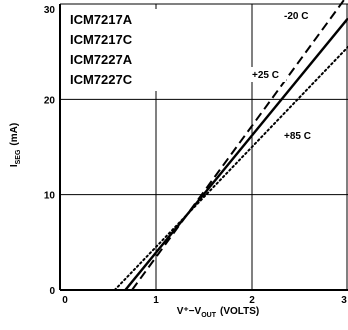 The image size is (348, 330). What do you see at coordinates (65, 300) in the screenshot?
I see `x-tick-label-0: 0` at bounding box center [65, 300].